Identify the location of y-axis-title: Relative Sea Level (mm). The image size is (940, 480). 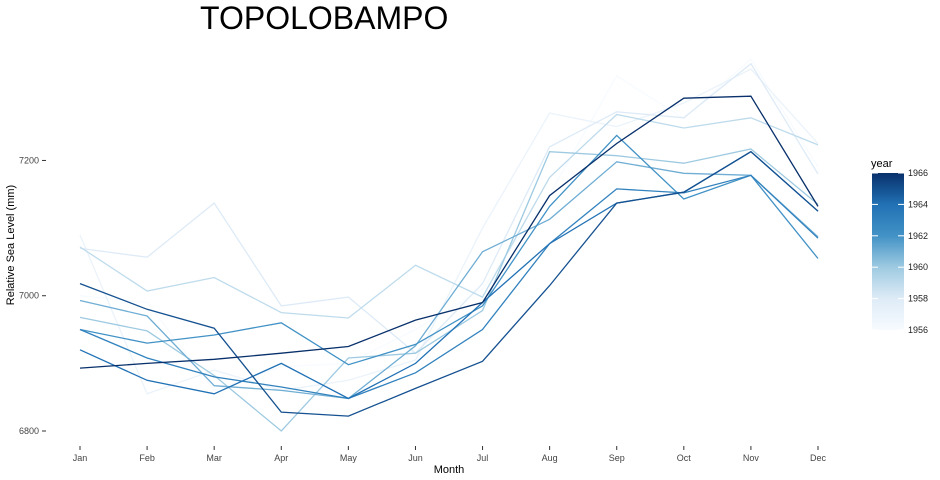
(11, 245).